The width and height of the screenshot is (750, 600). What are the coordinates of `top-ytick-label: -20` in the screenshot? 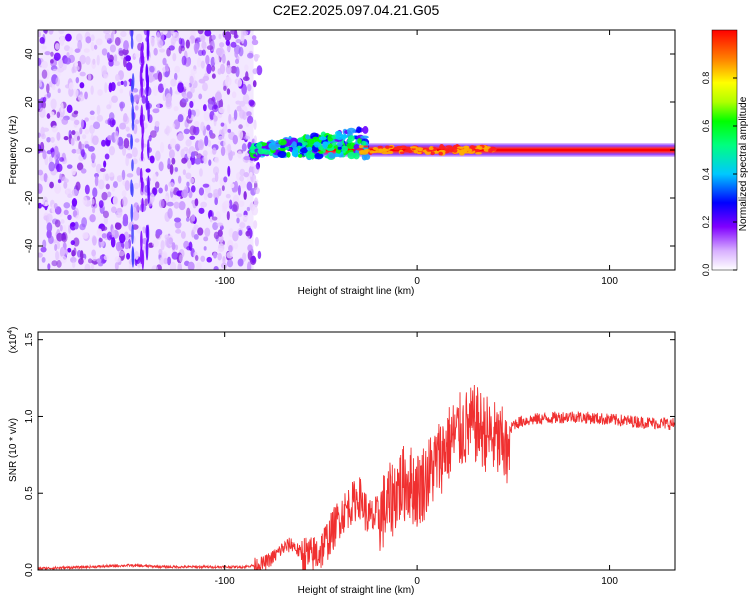 It's located at (29, 197).